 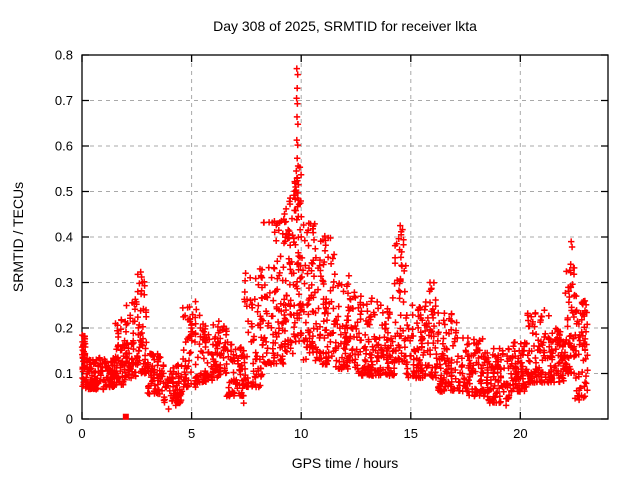 I want to click on x-tick-label: 20, so click(x=520, y=433).